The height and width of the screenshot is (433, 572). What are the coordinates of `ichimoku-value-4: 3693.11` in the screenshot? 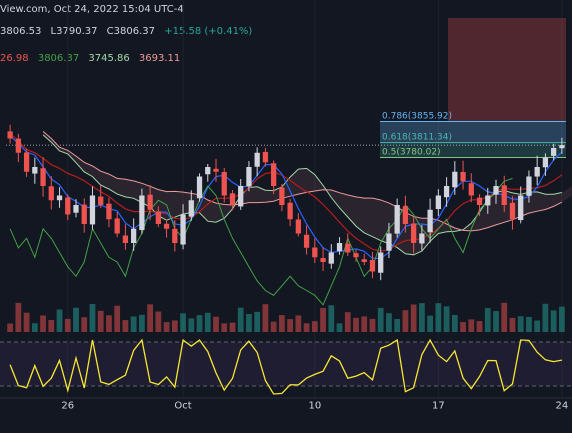 It's located at (159, 58).